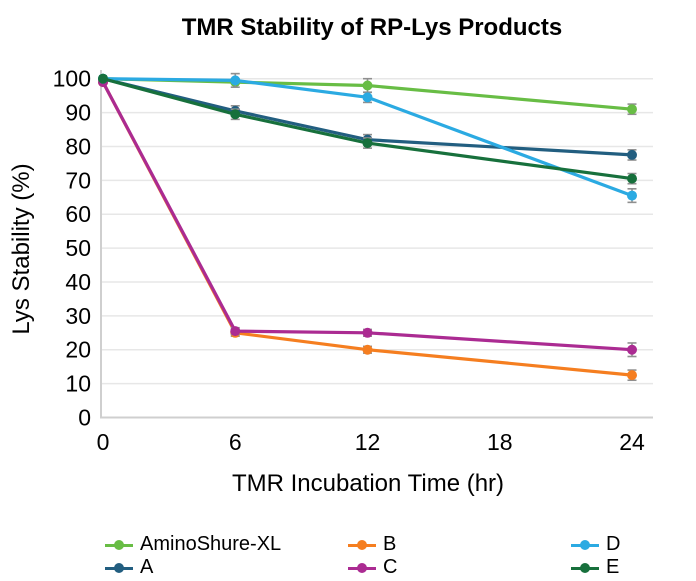 The image size is (696, 581). What do you see at coordinates (78, 384) in the screenshot?
I see `y-tick-label: 10` at bounding box center [78, 384].